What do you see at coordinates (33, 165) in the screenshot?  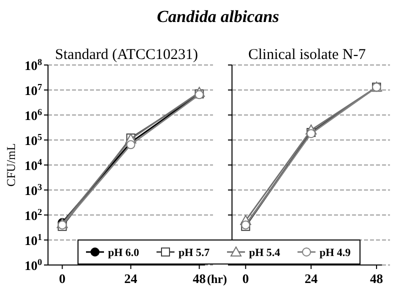 I see `y-tick-label: 10$^{4}$` at bounding box center [33, 165].